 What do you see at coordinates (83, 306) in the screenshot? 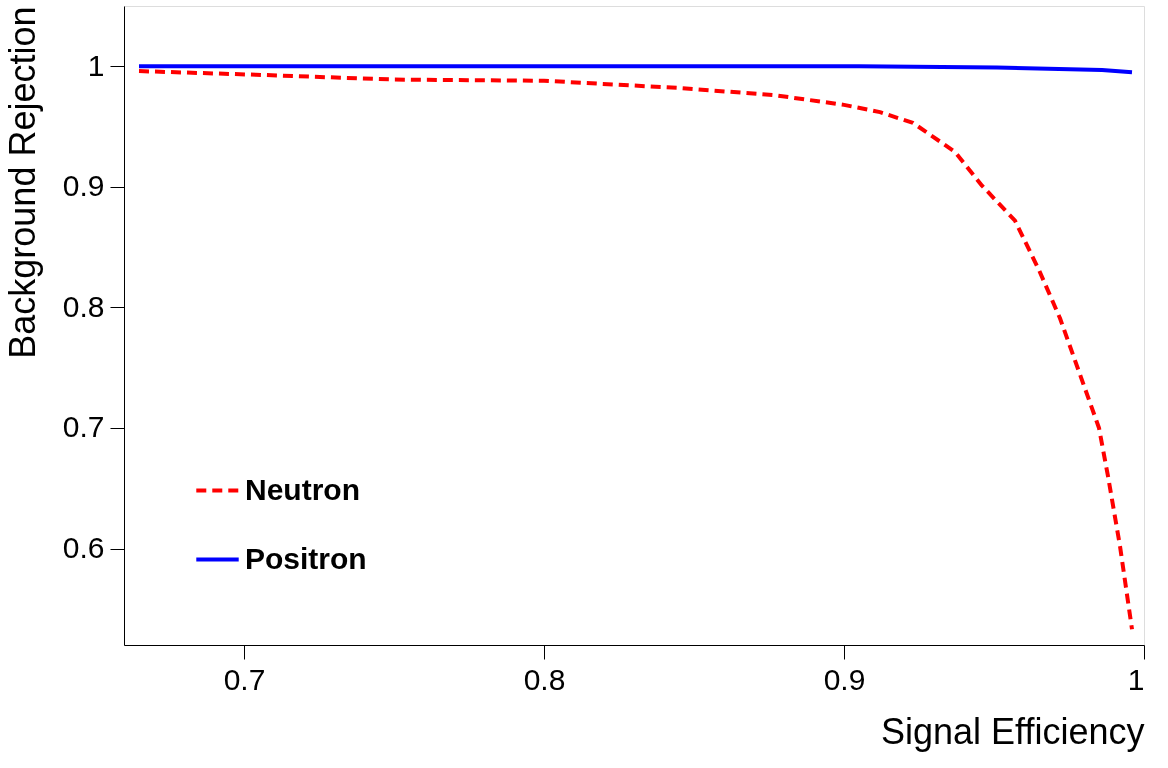
I see `y-tick-label: 0.8` at bounding box center [83, 306].